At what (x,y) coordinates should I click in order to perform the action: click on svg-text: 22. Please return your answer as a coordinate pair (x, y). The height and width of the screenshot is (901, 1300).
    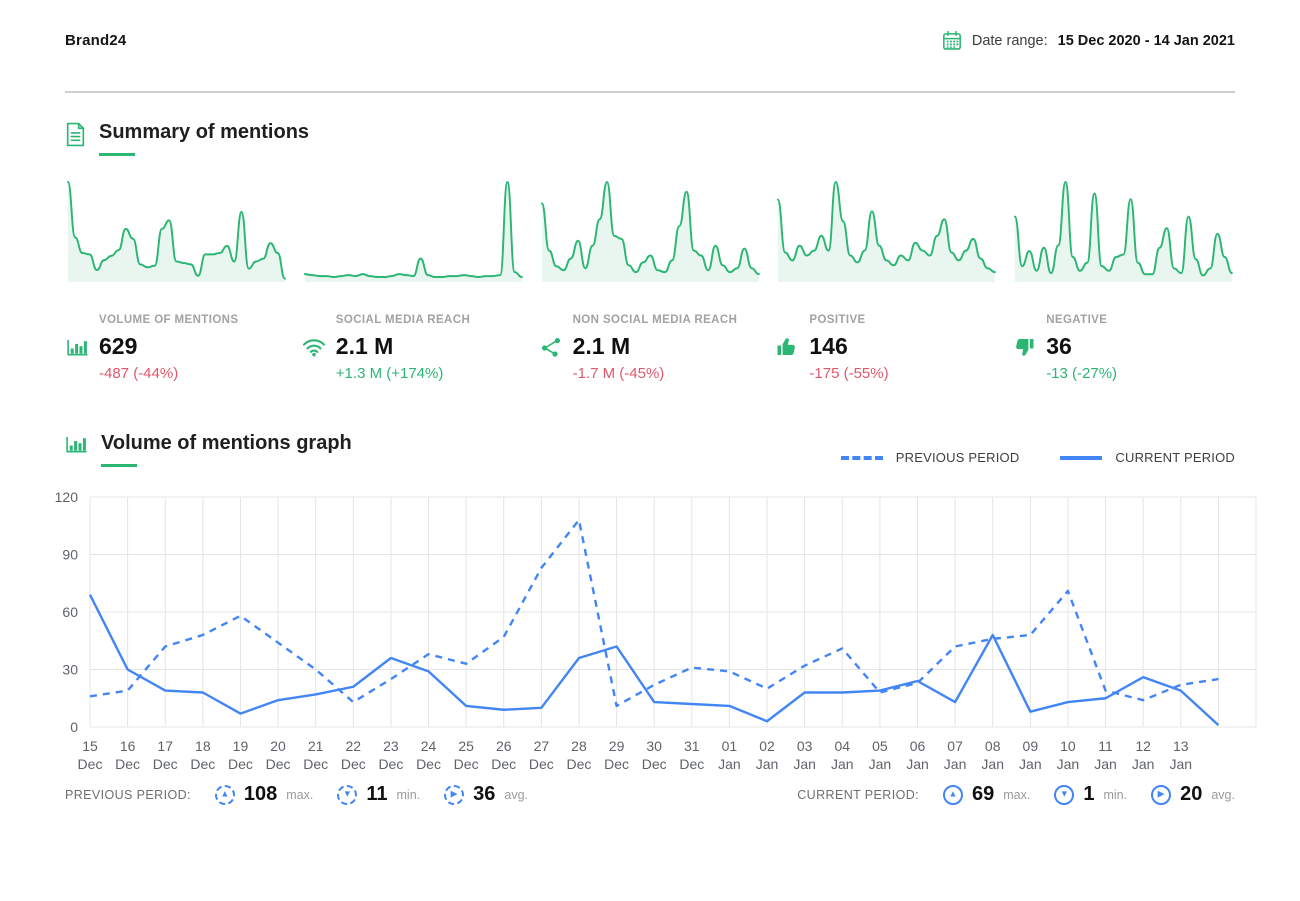
    Looking at the image, I should click on (354, 746).